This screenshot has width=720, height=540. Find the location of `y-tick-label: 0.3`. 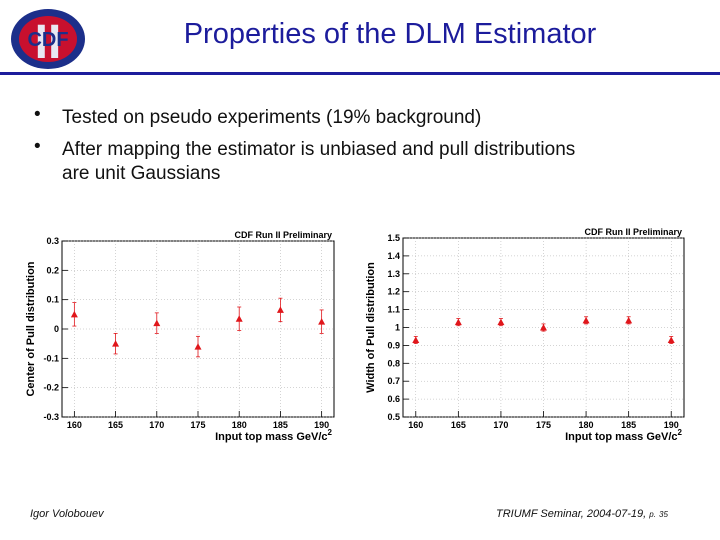

y-tick-label: 0.3 is located at coordinates (52, 241).